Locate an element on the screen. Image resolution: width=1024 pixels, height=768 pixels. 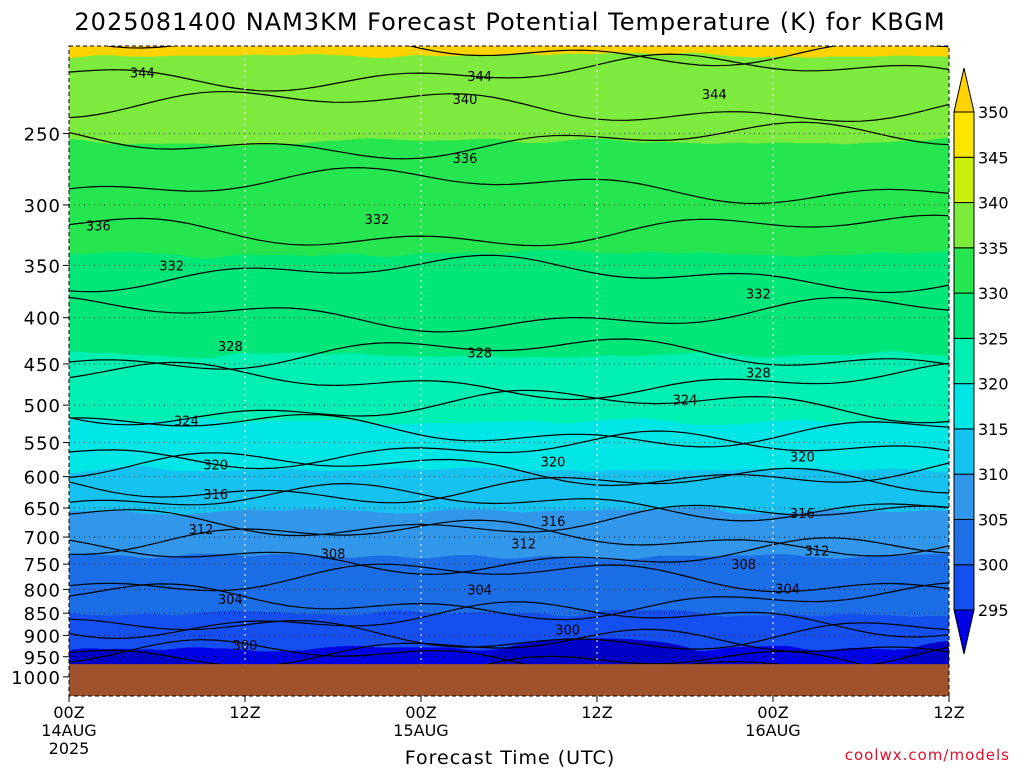
y-tick-label: 600 is located at coordinates (42, 478).